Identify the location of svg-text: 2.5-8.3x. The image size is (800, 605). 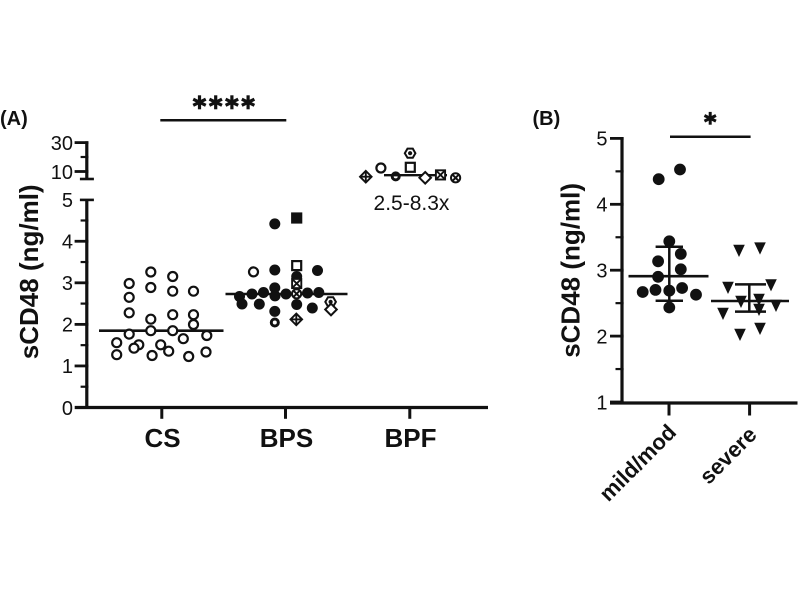
(412, 203).